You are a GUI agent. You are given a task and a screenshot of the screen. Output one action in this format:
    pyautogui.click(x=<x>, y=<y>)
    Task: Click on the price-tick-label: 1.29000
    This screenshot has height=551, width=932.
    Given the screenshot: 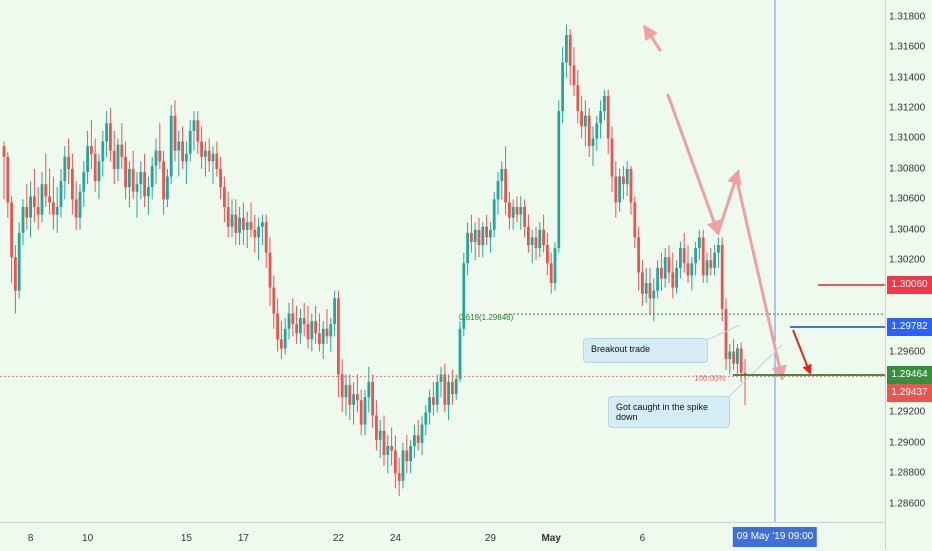 What is the action you would take?
    pyautogui.click(x=907, y=443)
    